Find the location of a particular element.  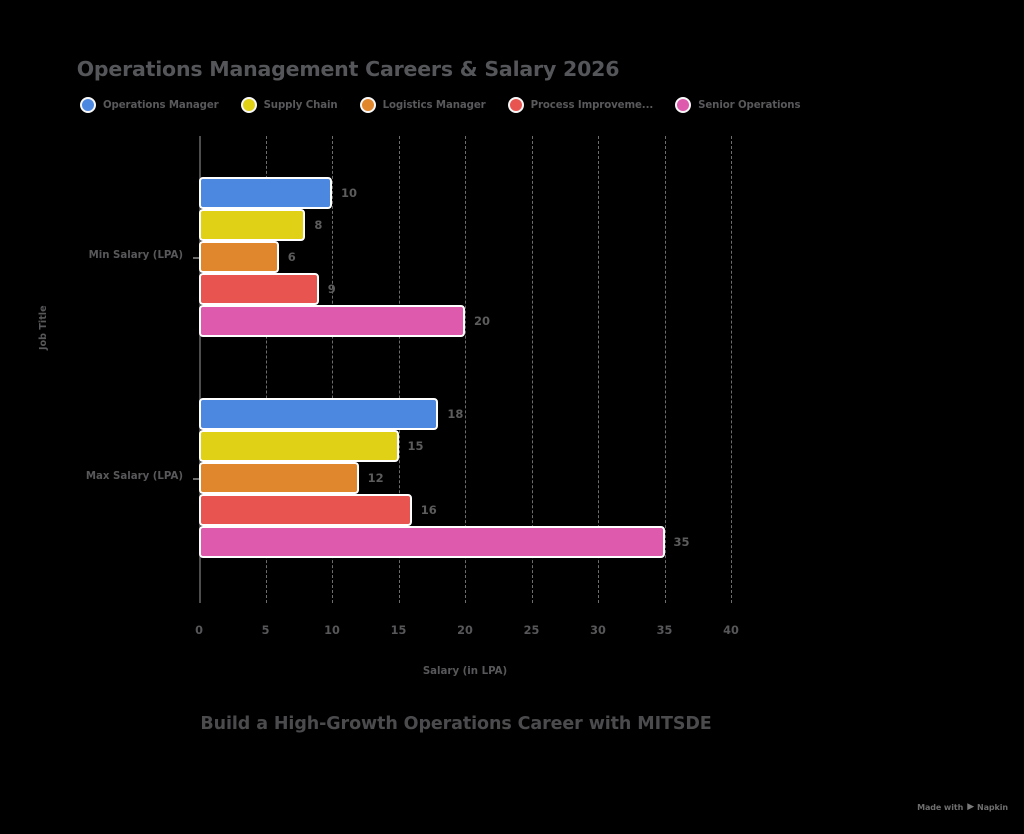

napkin-watermark: Made with ▶ Napkin is located at coordinates (962, 807).